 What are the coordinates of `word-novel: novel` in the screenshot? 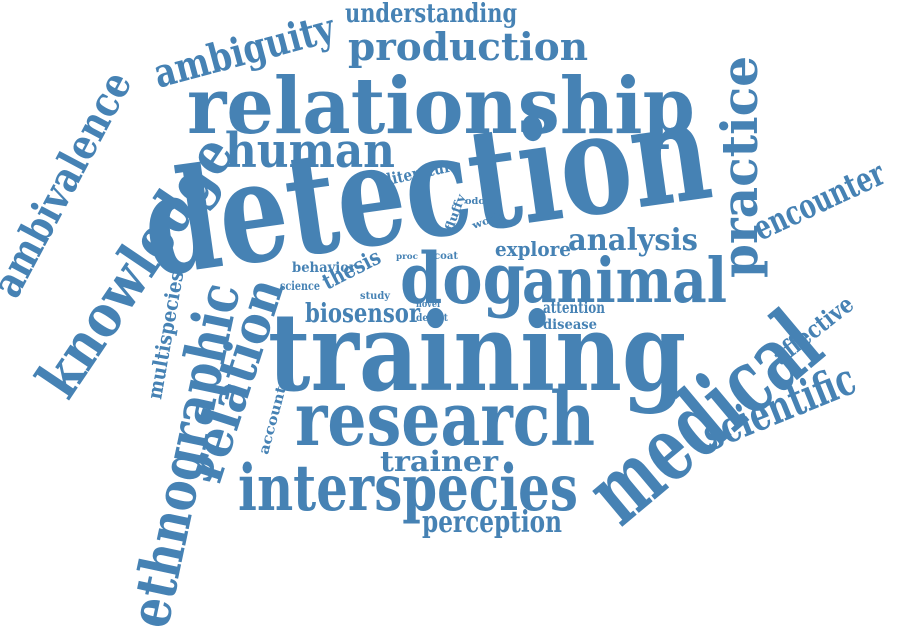 It's located at (428, 304).